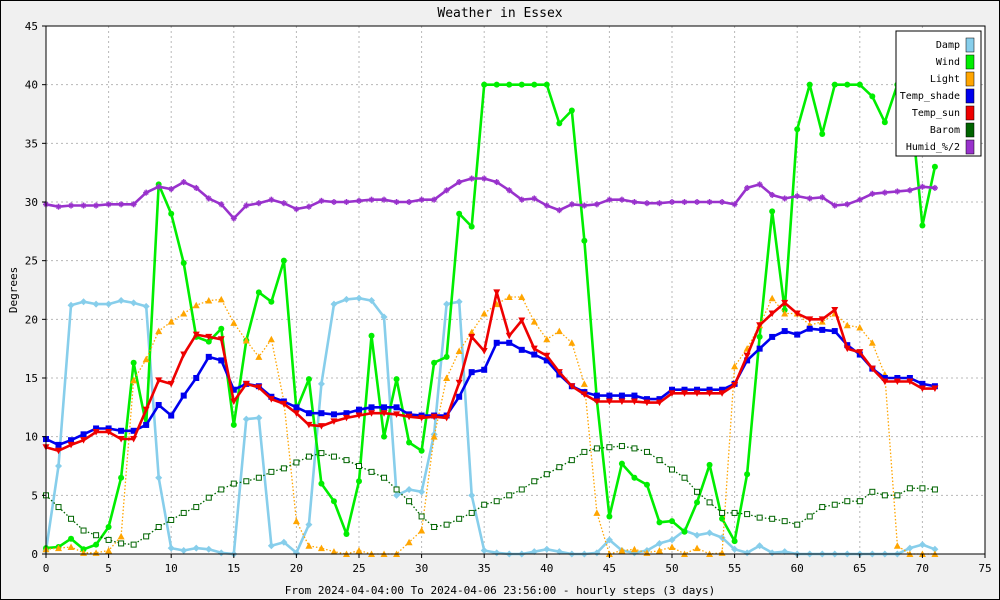  Describe the element at coordinates (859, 568) in the screenshot. I see `x-tick-label: 65` at that location.